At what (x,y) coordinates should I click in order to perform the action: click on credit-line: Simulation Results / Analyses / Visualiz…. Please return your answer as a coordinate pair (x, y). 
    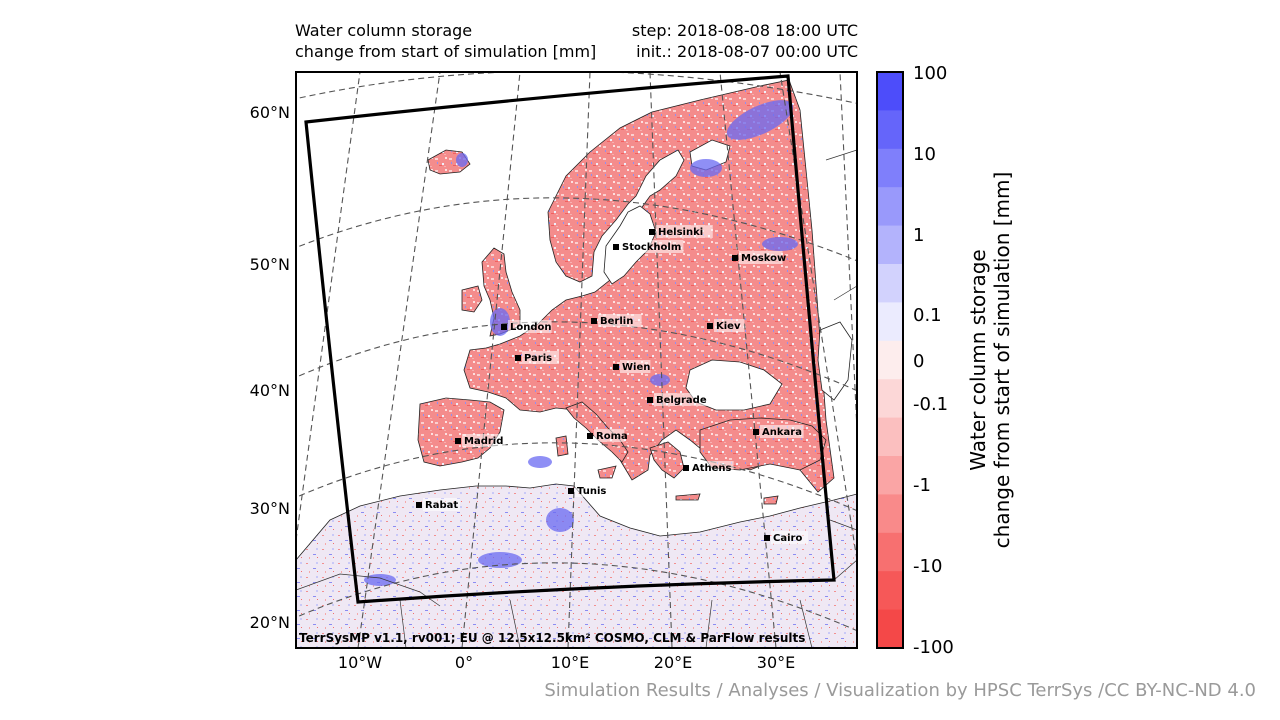
    Looking at the image, I should click on (900, 690).